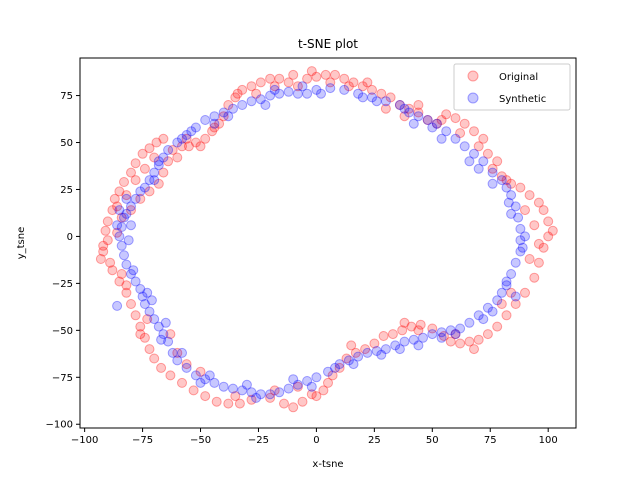 Image resolution: width=640 pixels, height=480 pixels. What do you see at coordinates (473, 98) in the screenshot?
I see `legend-marker-synthetic` at bounding box center [473, 98].